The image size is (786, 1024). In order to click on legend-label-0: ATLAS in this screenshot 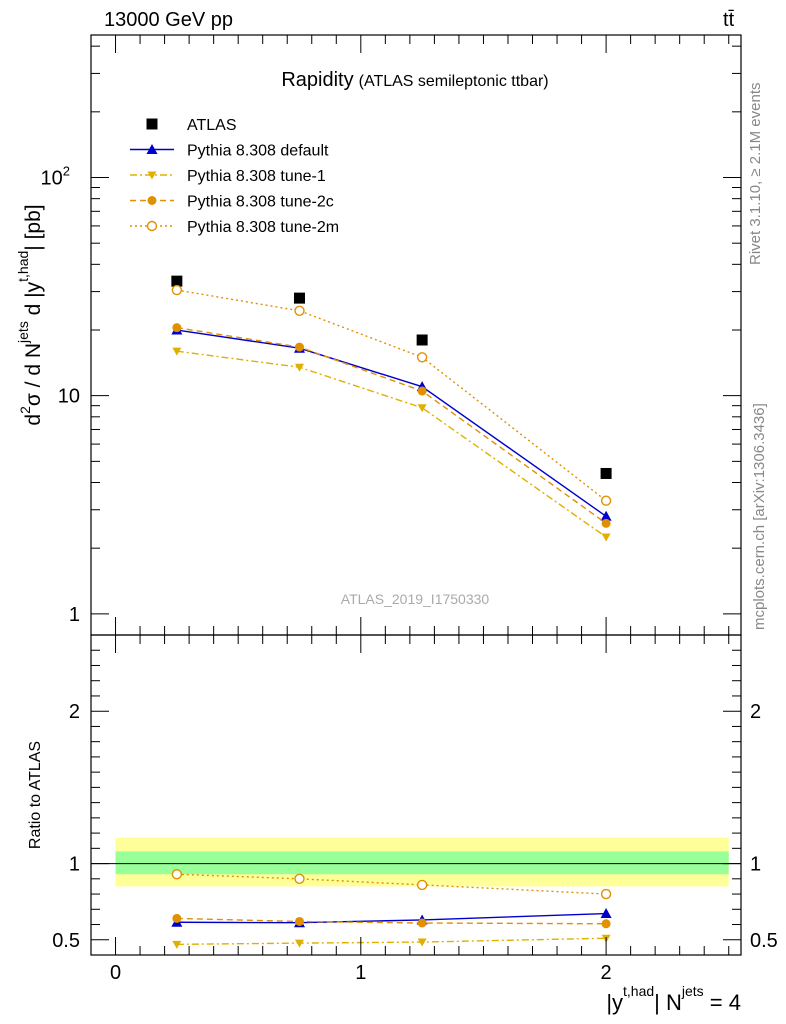, I will do `click(212, 125)`.